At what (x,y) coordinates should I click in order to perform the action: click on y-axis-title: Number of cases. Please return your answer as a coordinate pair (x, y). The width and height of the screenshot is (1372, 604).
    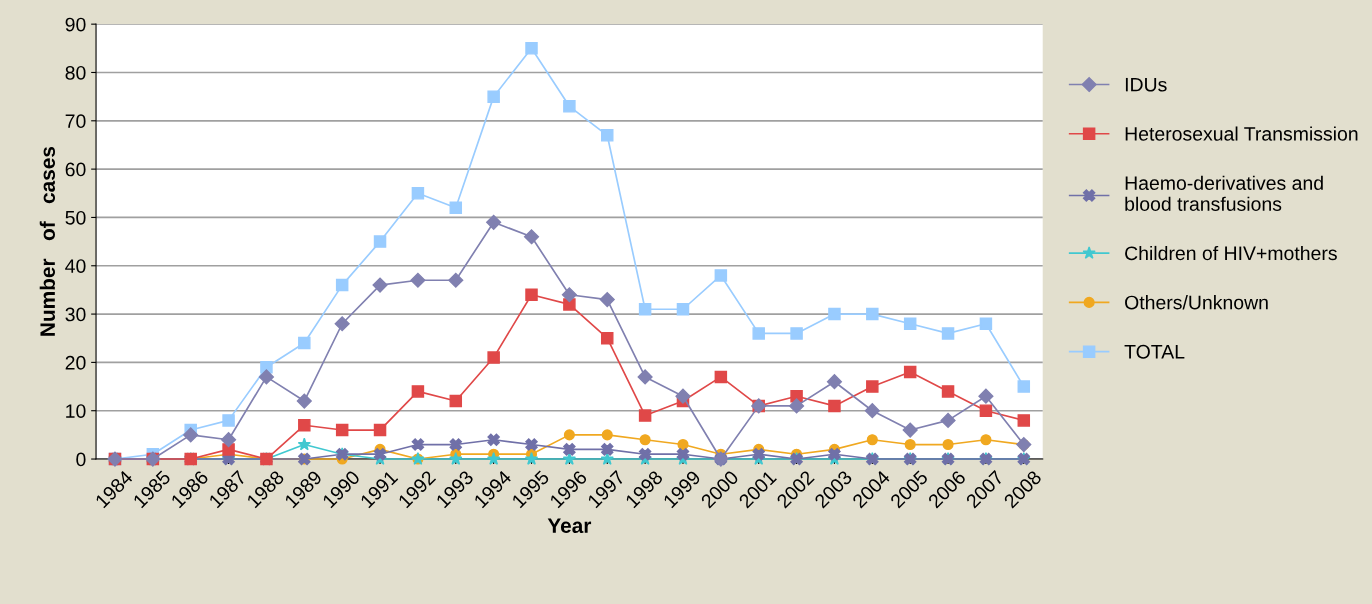
    Looking at the image, I should click on (47, 241).